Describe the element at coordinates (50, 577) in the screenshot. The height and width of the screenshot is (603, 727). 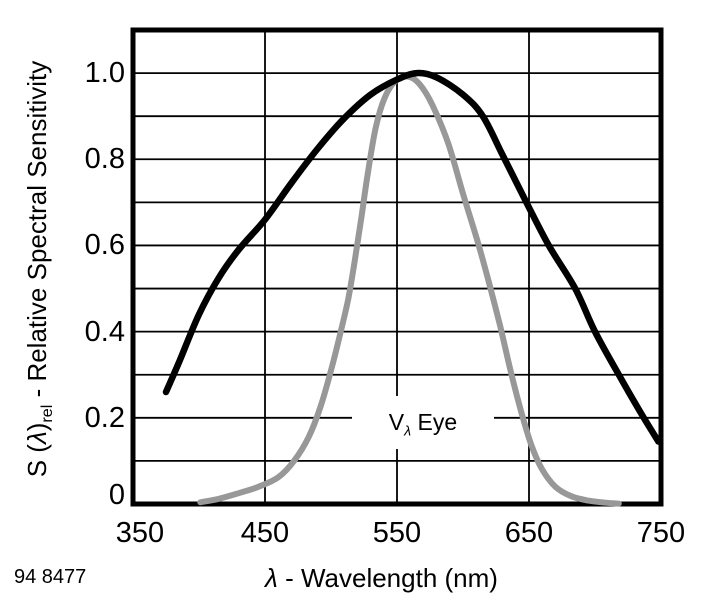
I see `figure-code: 94 8477` at that location.